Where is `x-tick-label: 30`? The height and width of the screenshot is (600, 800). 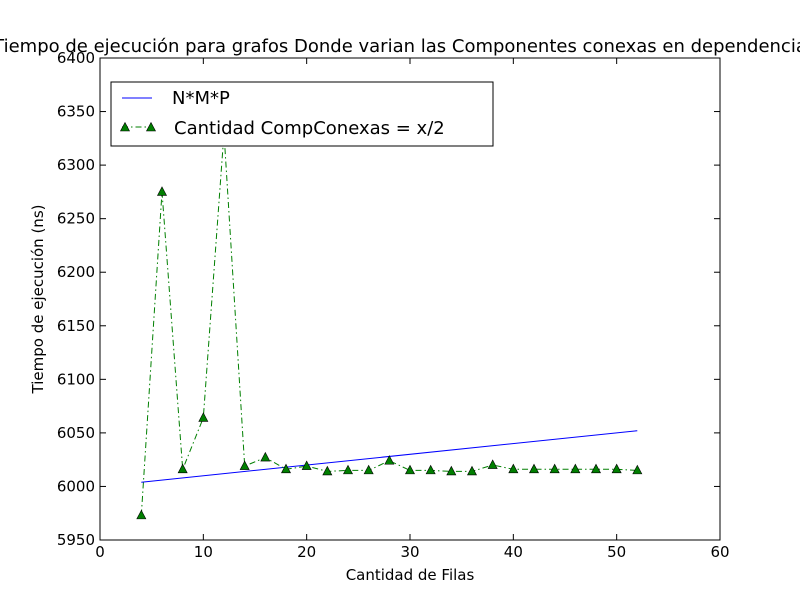
x-tick-label: 30 is located at coordinates (409, 552).